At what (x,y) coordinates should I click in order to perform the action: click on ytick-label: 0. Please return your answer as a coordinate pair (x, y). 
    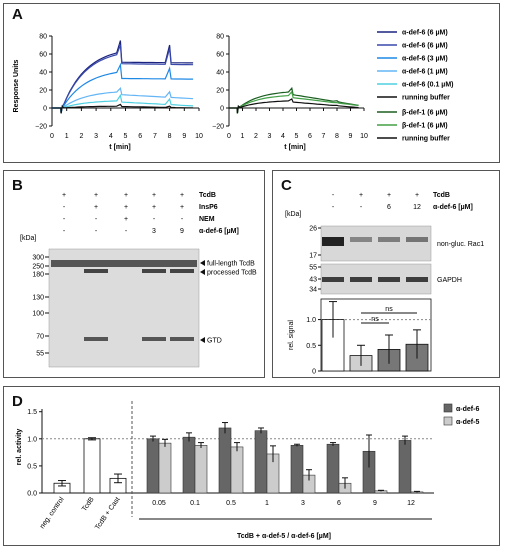
    Looking at the image, I should click on (314, 372).